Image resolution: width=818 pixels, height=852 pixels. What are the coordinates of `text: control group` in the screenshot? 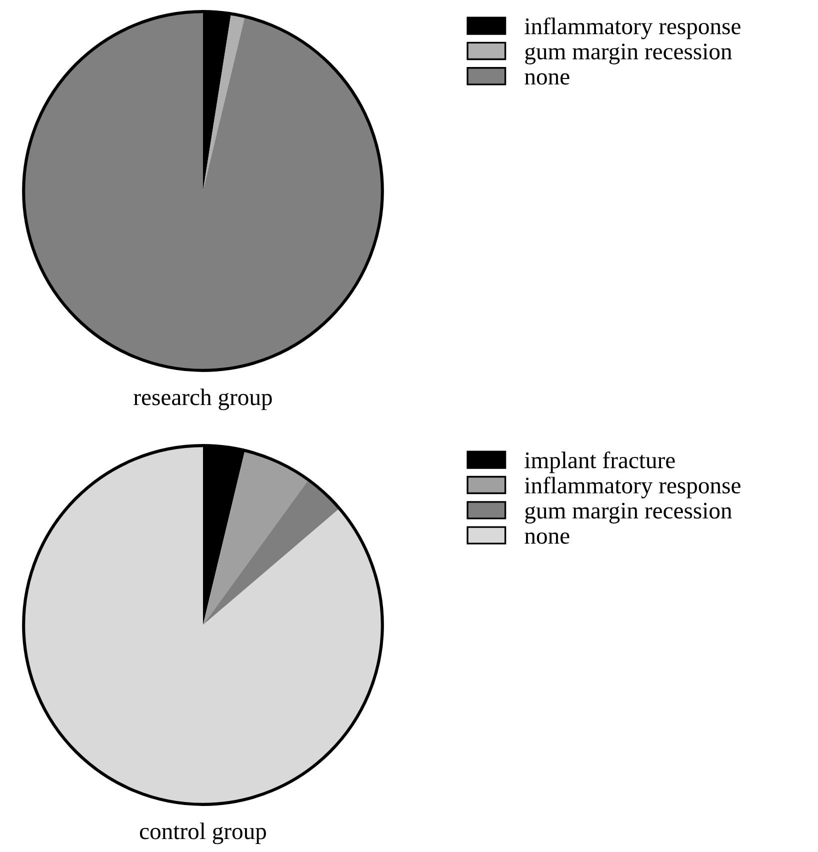 It's located at (203, 833).